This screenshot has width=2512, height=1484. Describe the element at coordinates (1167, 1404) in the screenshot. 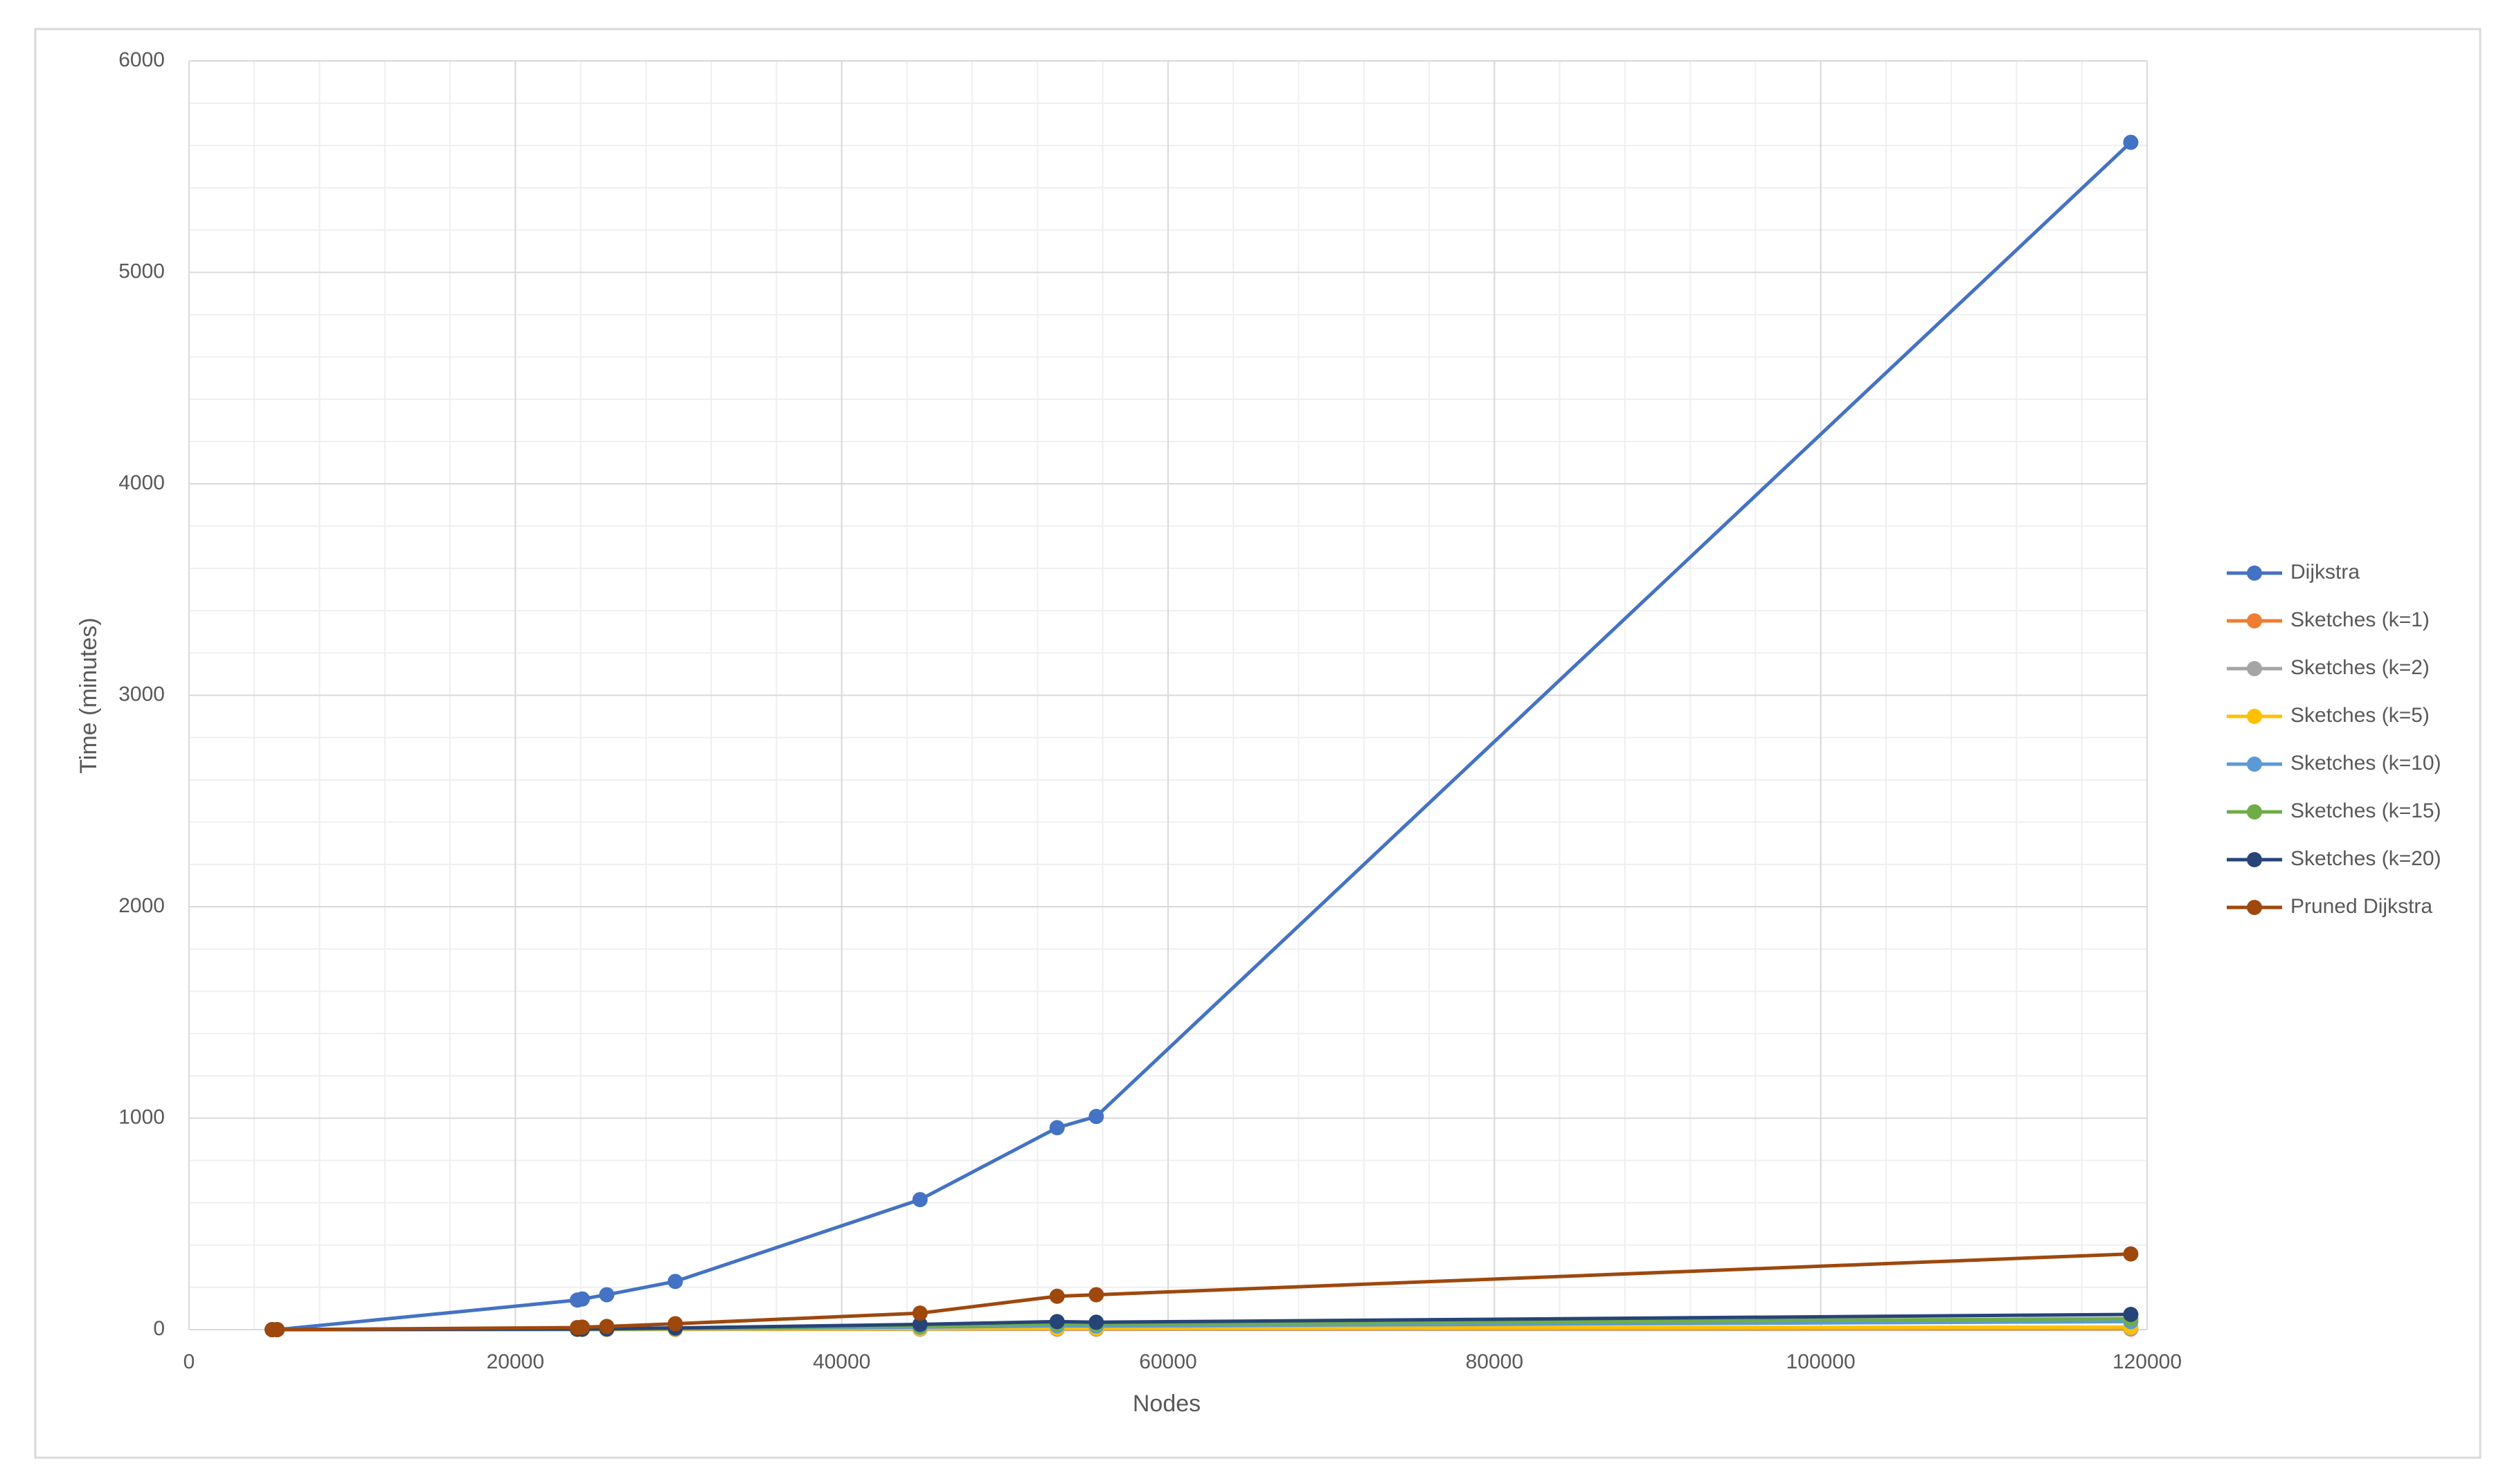

I see `x-axis-label: Nodes` at that location.